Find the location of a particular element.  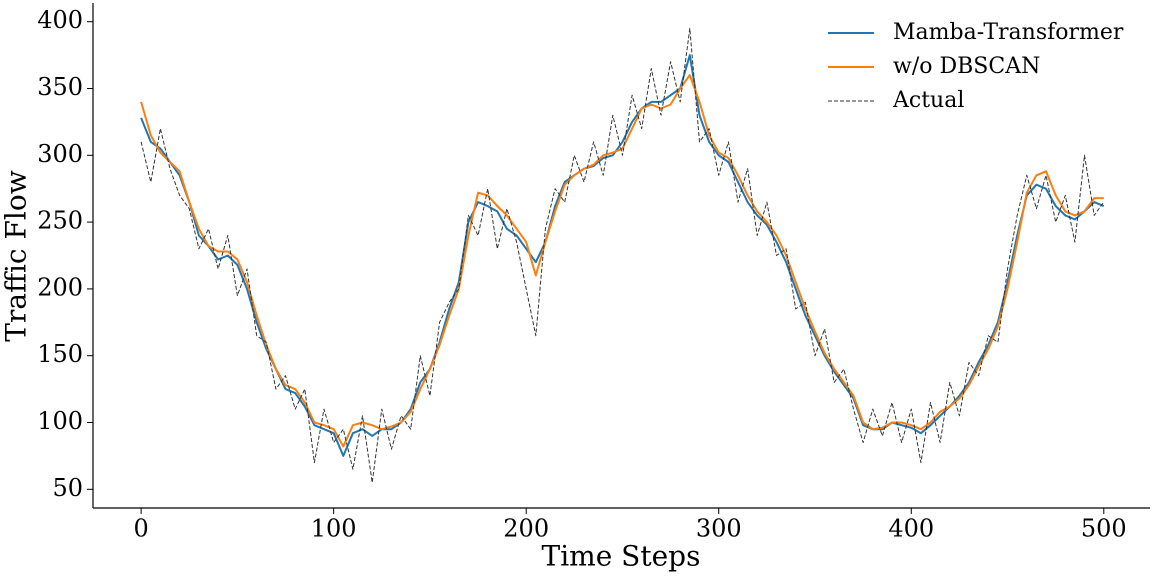

x-tick-label: 400 is located at coordinates (911, 529).